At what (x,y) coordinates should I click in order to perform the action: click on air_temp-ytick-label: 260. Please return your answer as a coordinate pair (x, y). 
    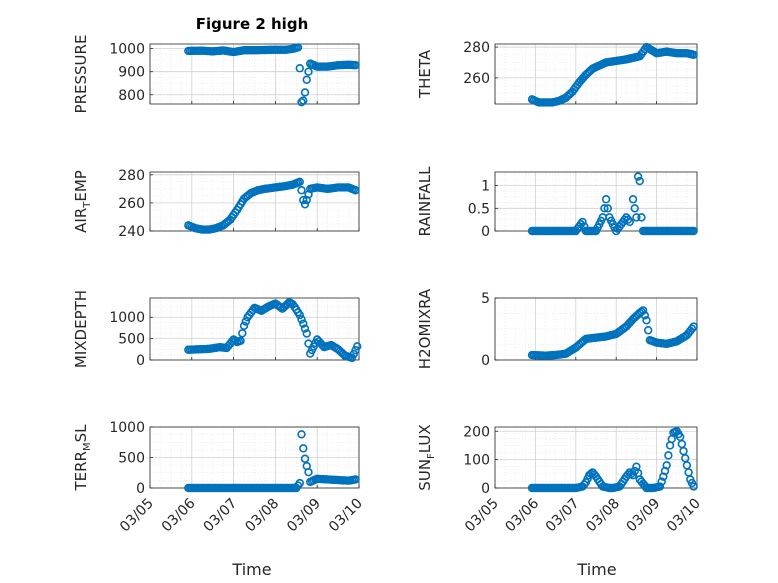
    Looking at the image, I should click on (131, 204).